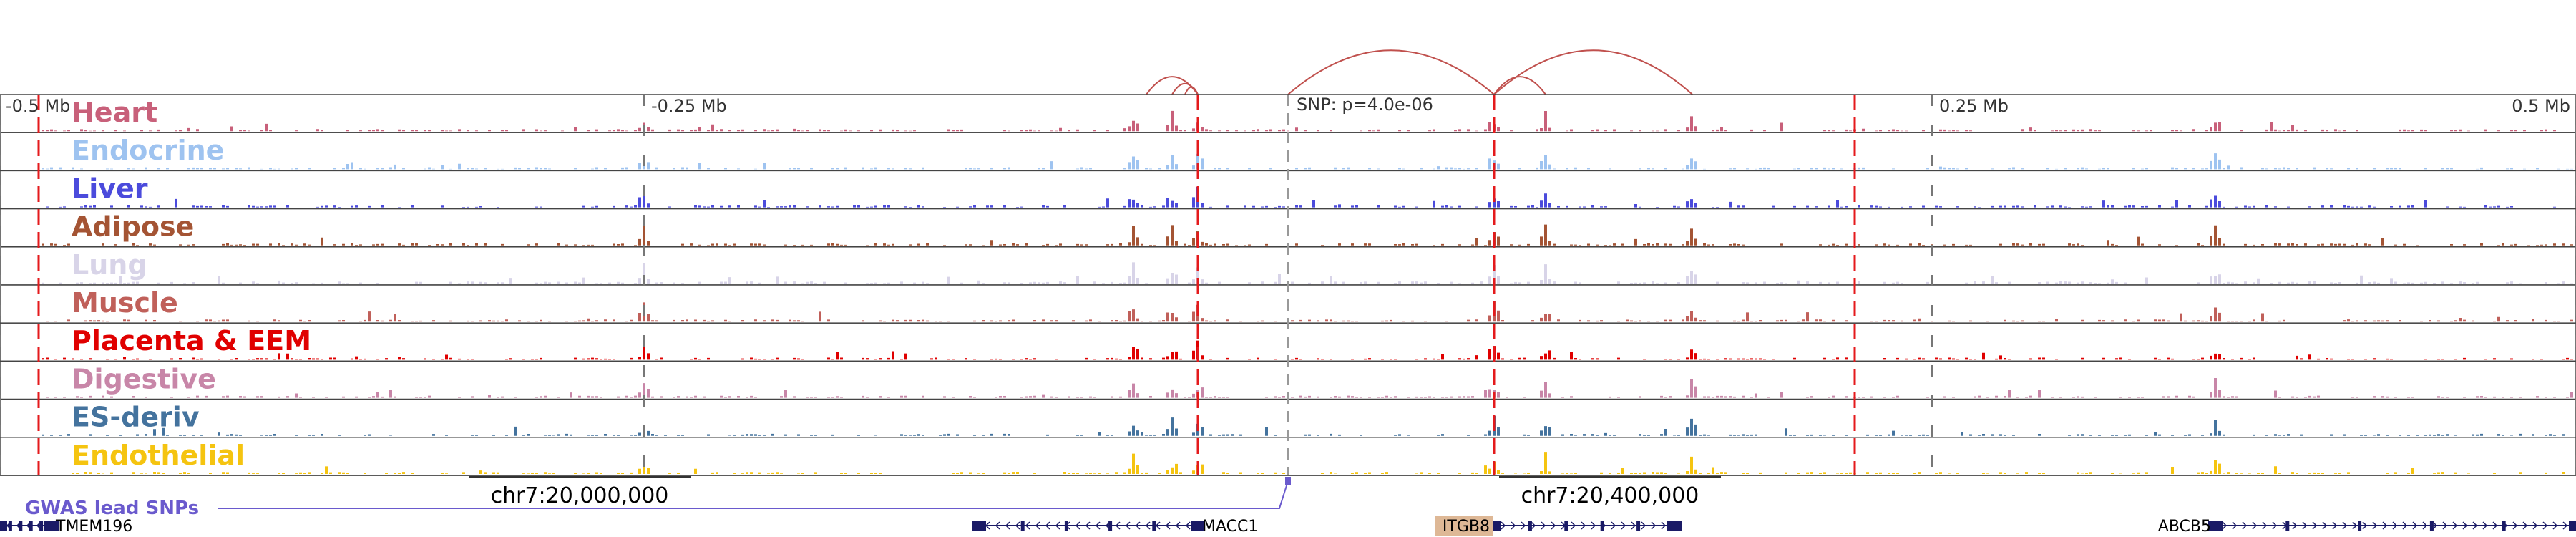 This screenshot has width=2576, height=537. What do you see at coordinates (93, 527) in the screenshot?
I see `gene-label: TMEM196` at bounding box center [93, 527].